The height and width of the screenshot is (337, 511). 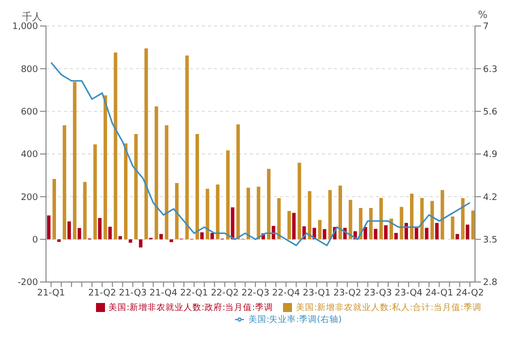 I want to click on y-tick-label: 400, so click(x=29, y=155).